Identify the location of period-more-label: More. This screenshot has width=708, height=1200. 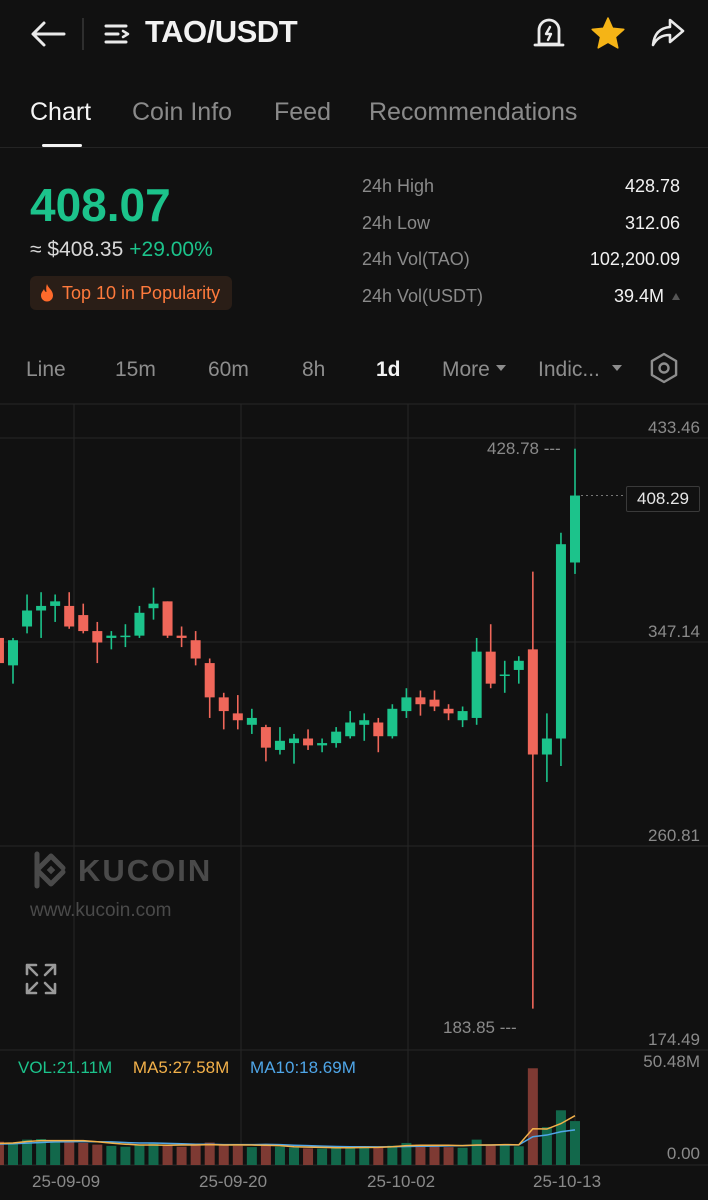
(466, 369).